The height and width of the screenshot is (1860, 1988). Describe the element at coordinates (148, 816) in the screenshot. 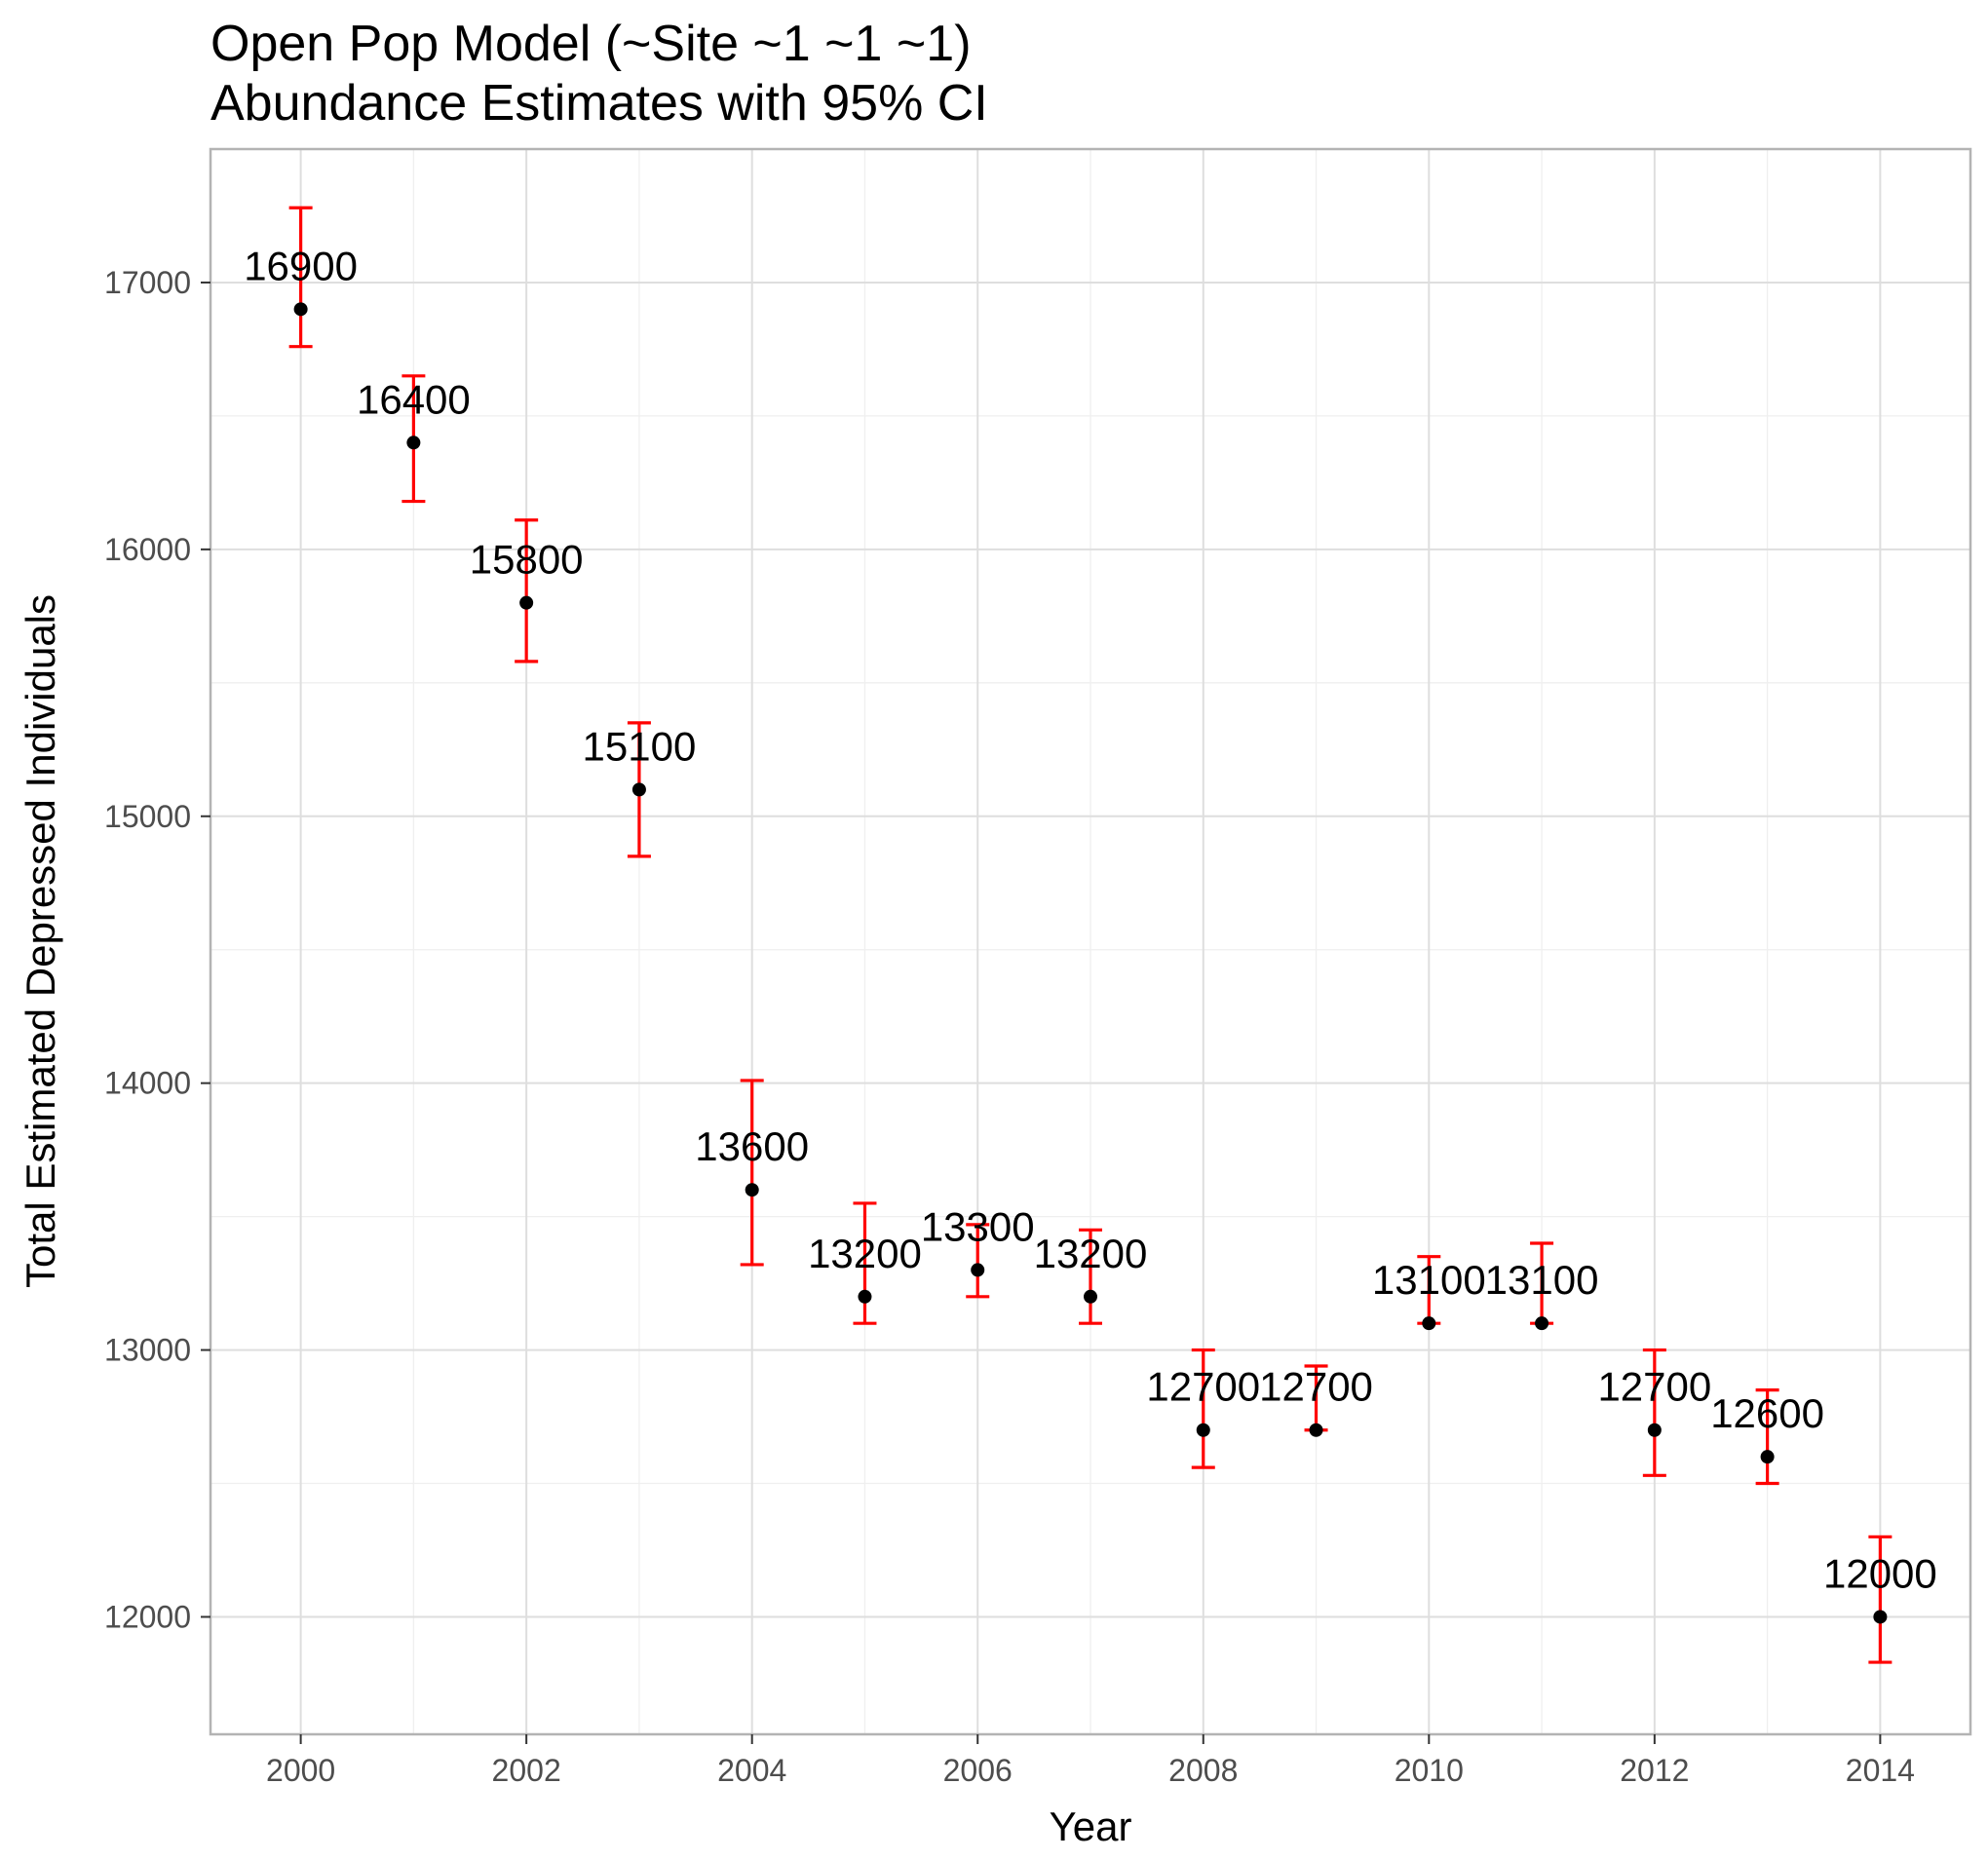

I see `y-tick-label: 15000` at that location.